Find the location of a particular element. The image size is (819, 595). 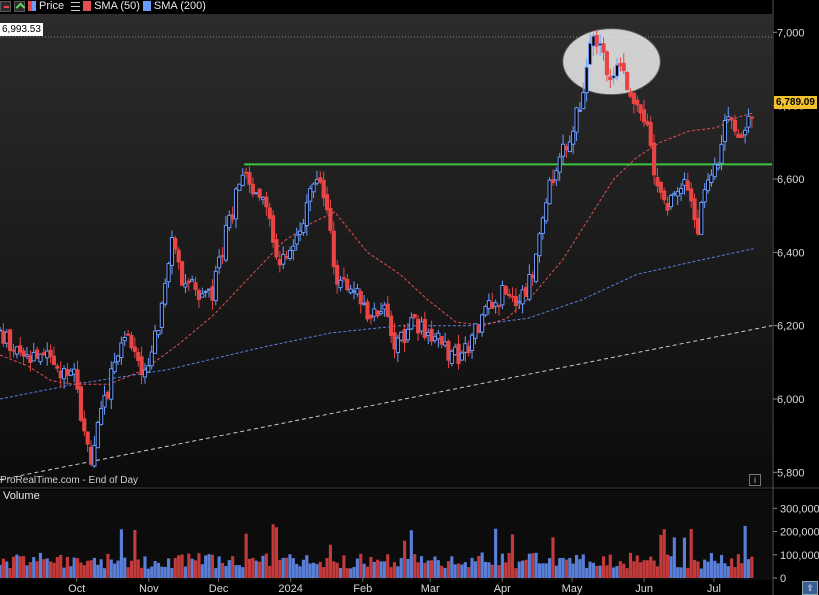

time-tick-label: Apr is located at coordinates (502, 589).